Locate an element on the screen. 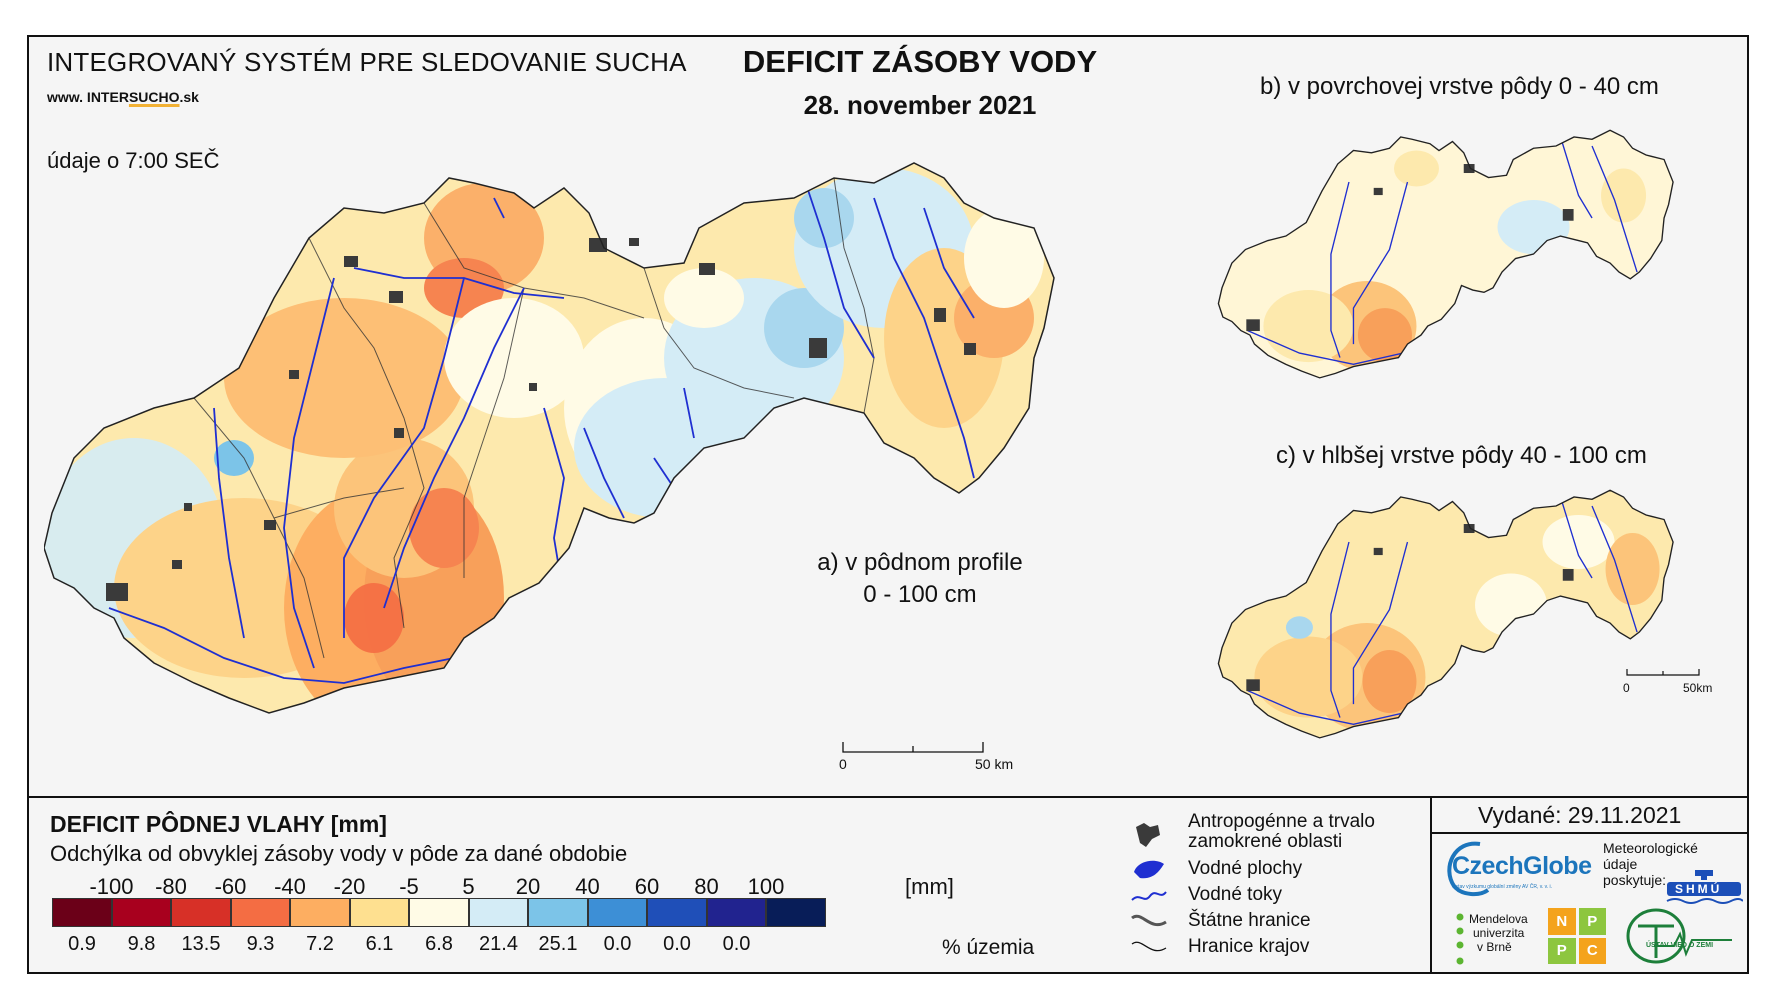 This screenshot has width=1772, height=1003. symbol-rivers: Vodné toky is located at coordinates (1206, 895).